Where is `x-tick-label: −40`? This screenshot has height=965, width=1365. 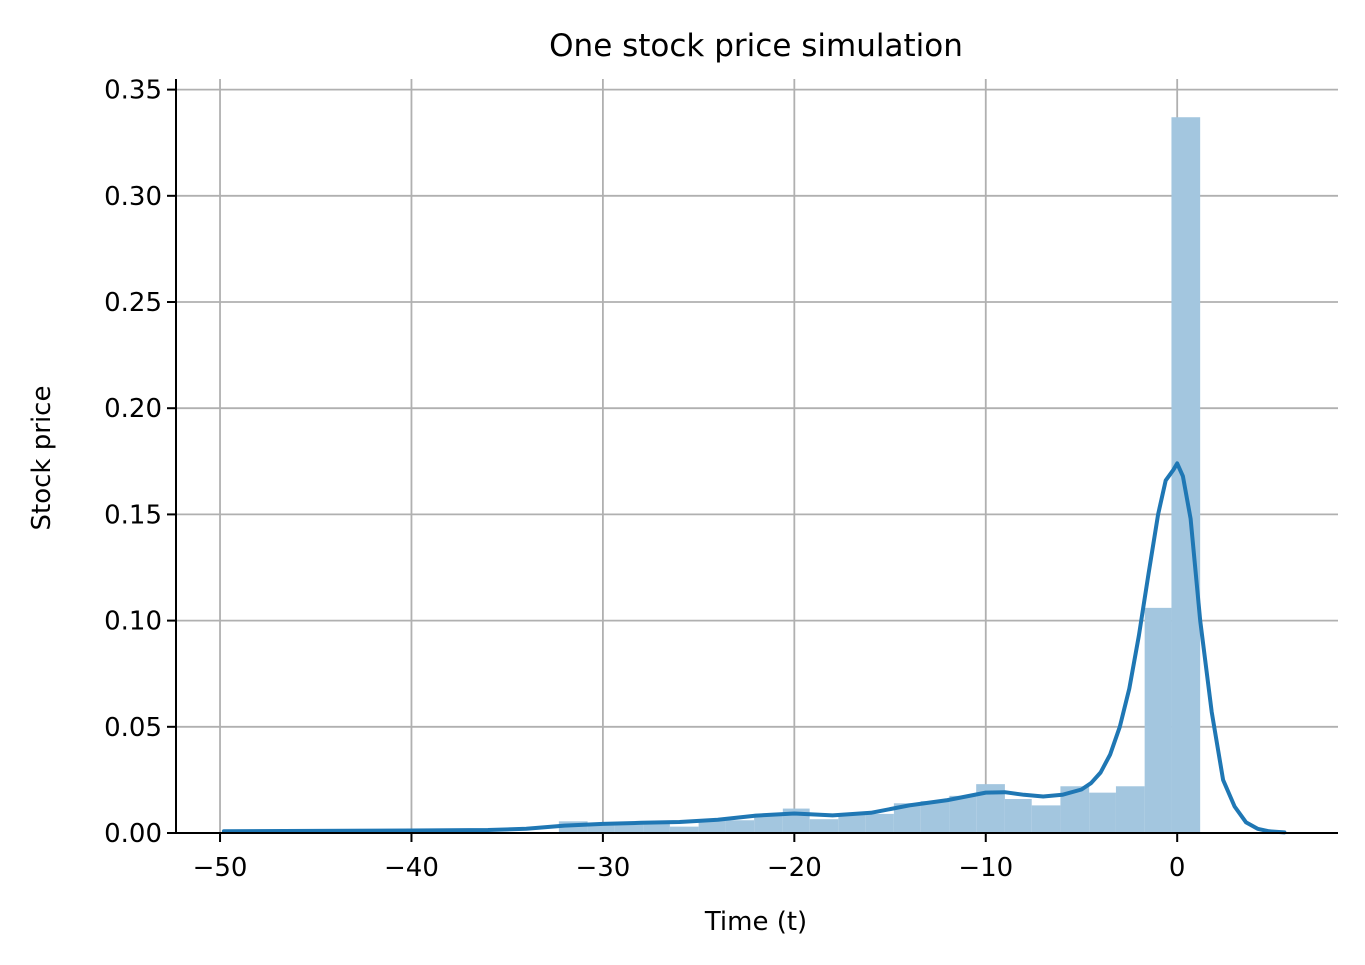 x-tick-label: −40 is located at coordinates (411, 868).